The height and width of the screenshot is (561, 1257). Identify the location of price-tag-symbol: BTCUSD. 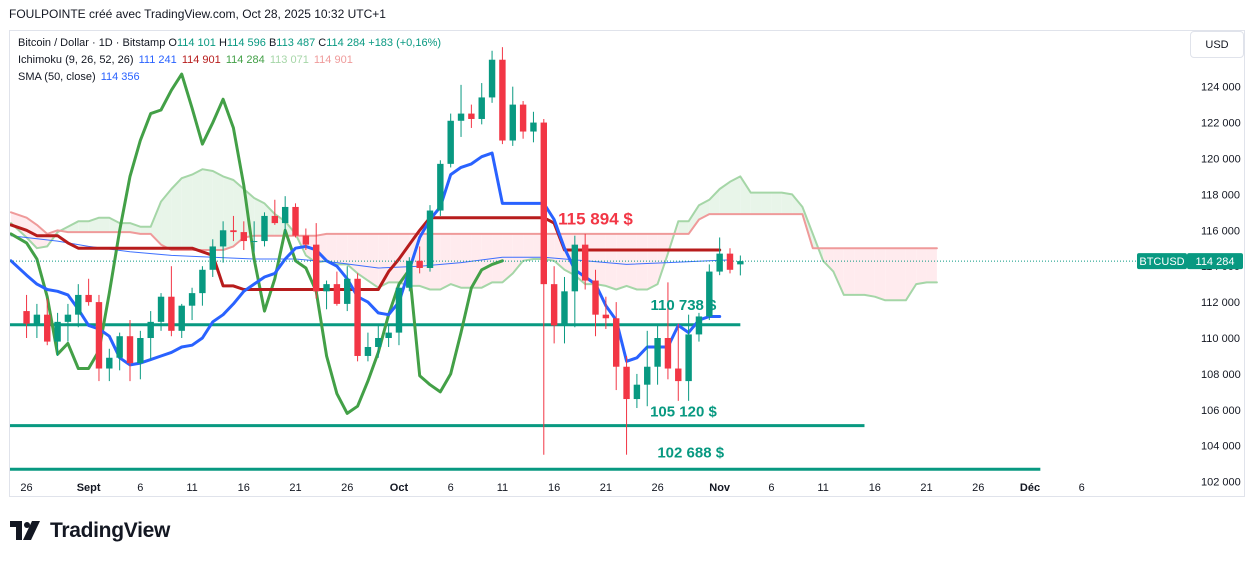
(1161, 262).